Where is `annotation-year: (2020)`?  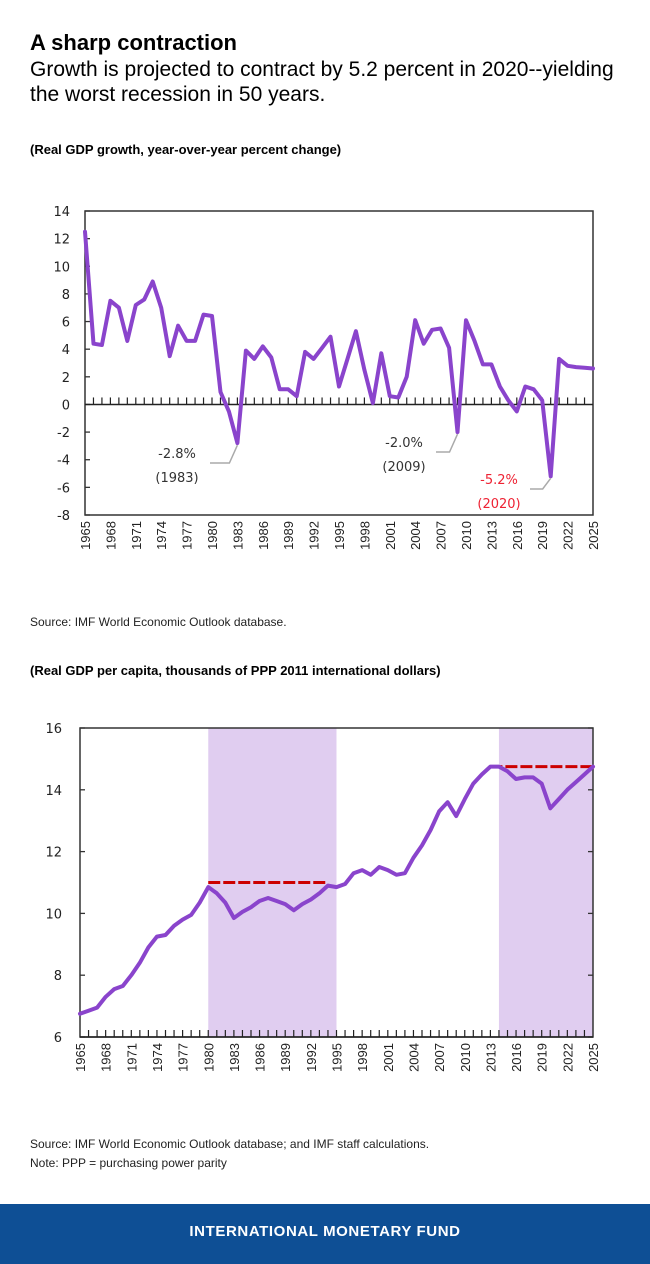 annotation-year: (2020) is located at coordinates (498, 504).